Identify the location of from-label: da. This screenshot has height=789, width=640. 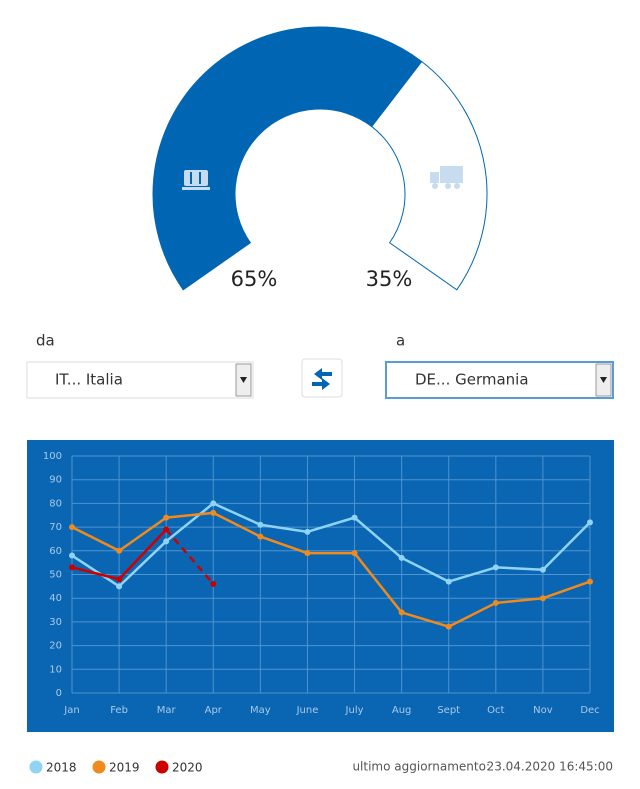
(45, 341).